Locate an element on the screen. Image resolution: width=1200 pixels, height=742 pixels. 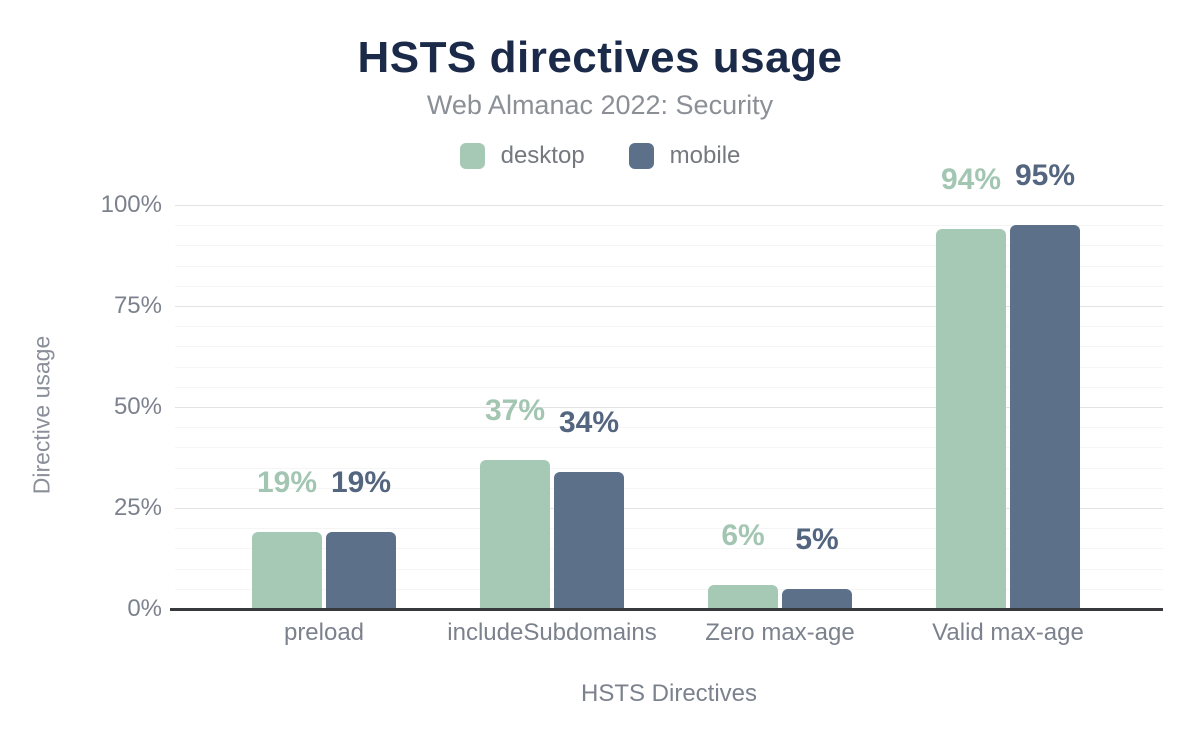
legend: desktop mobile is located at coordinates (600, 156).